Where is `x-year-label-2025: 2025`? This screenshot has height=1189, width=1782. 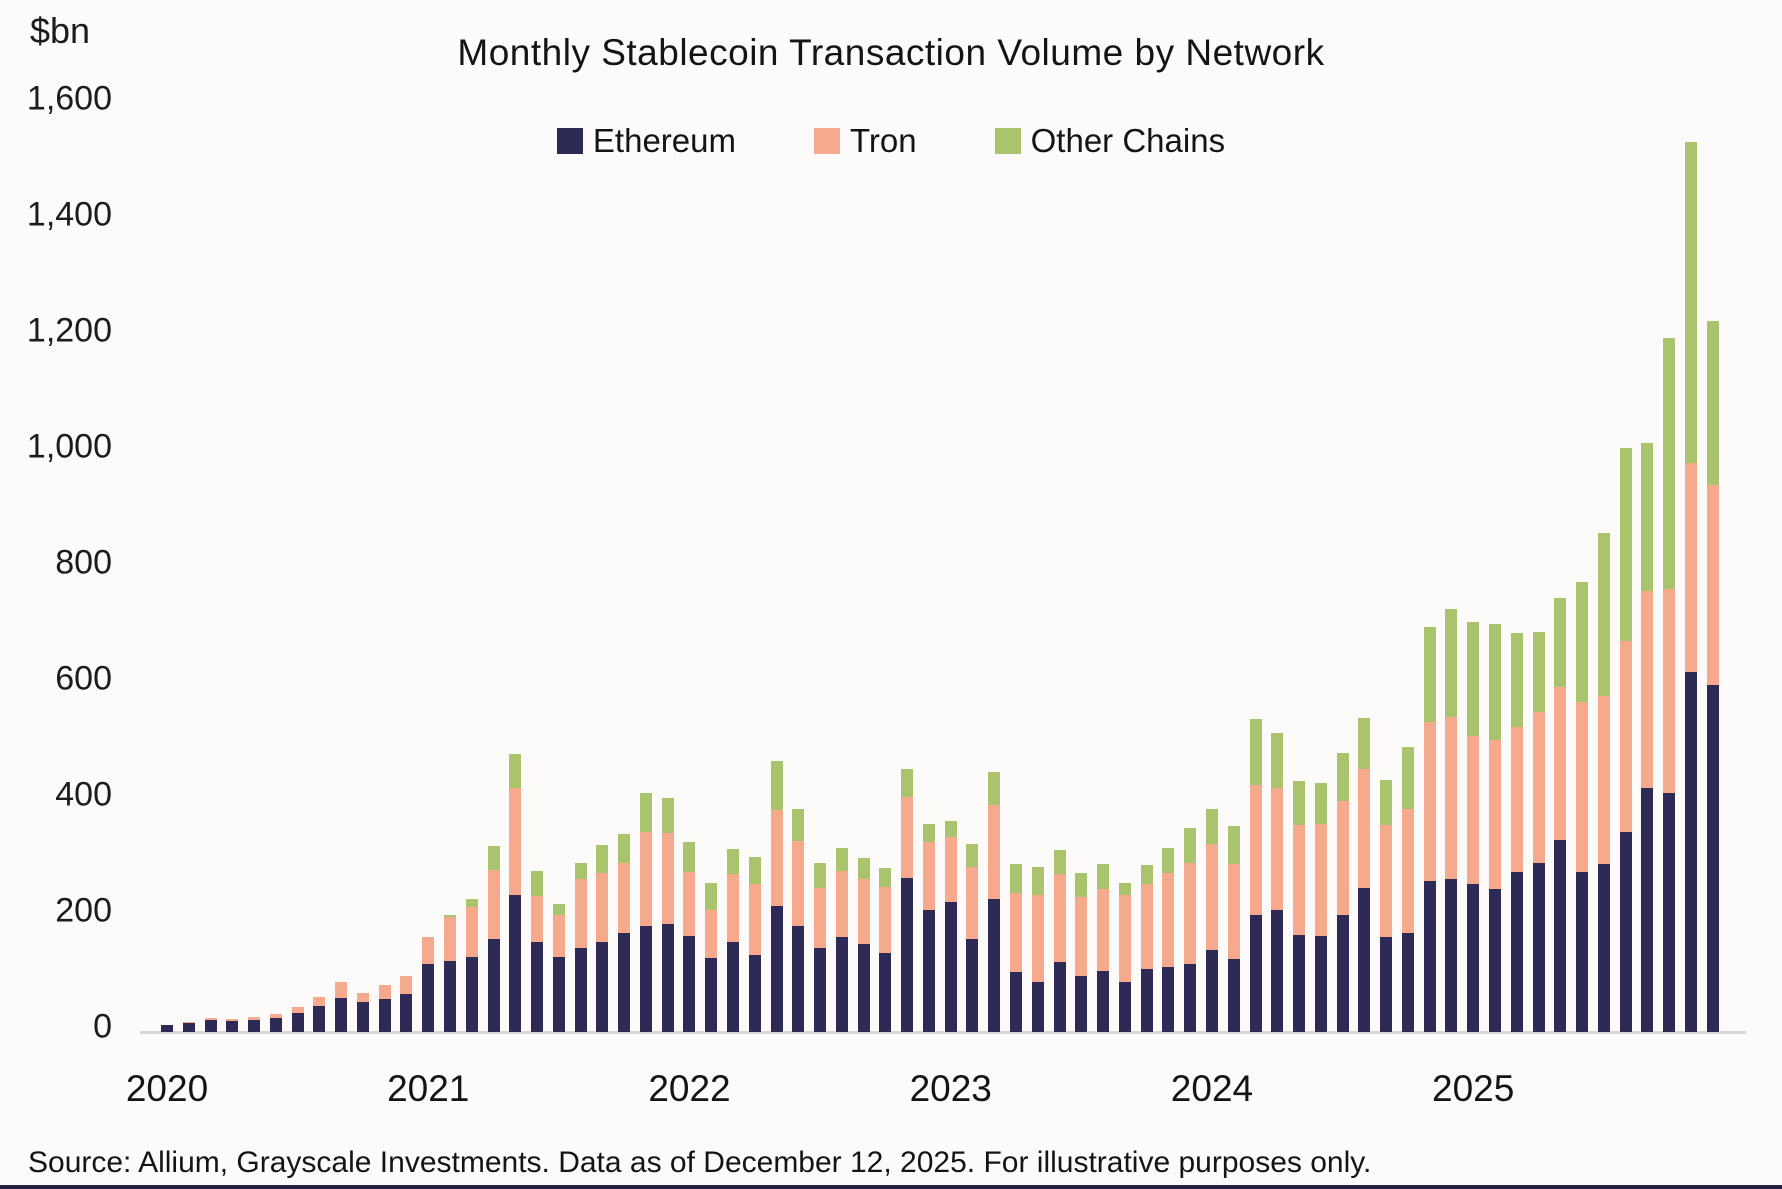
x-year-label-2025: 2025 is located at coordinates (1473, 1088).